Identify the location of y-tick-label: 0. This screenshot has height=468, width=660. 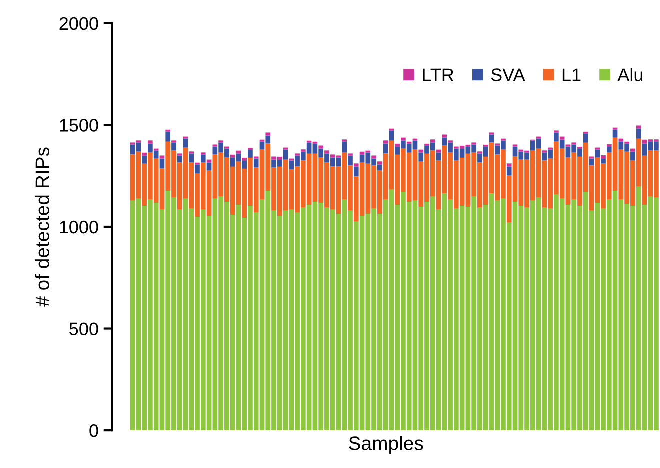
(94, 431).